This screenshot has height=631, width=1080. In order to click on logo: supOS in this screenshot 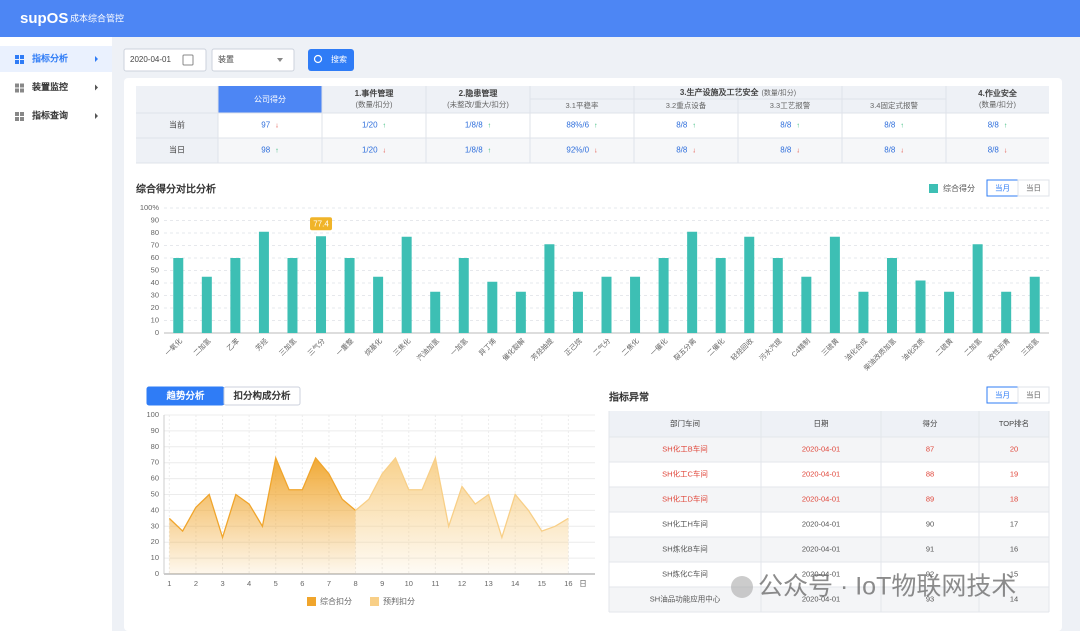, I will do `click(44, 18)`.